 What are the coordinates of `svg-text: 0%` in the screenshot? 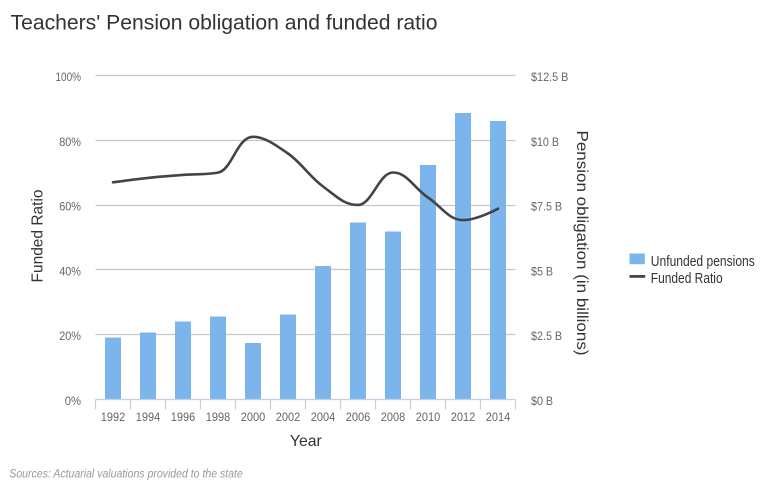 It's located at (73, 401).